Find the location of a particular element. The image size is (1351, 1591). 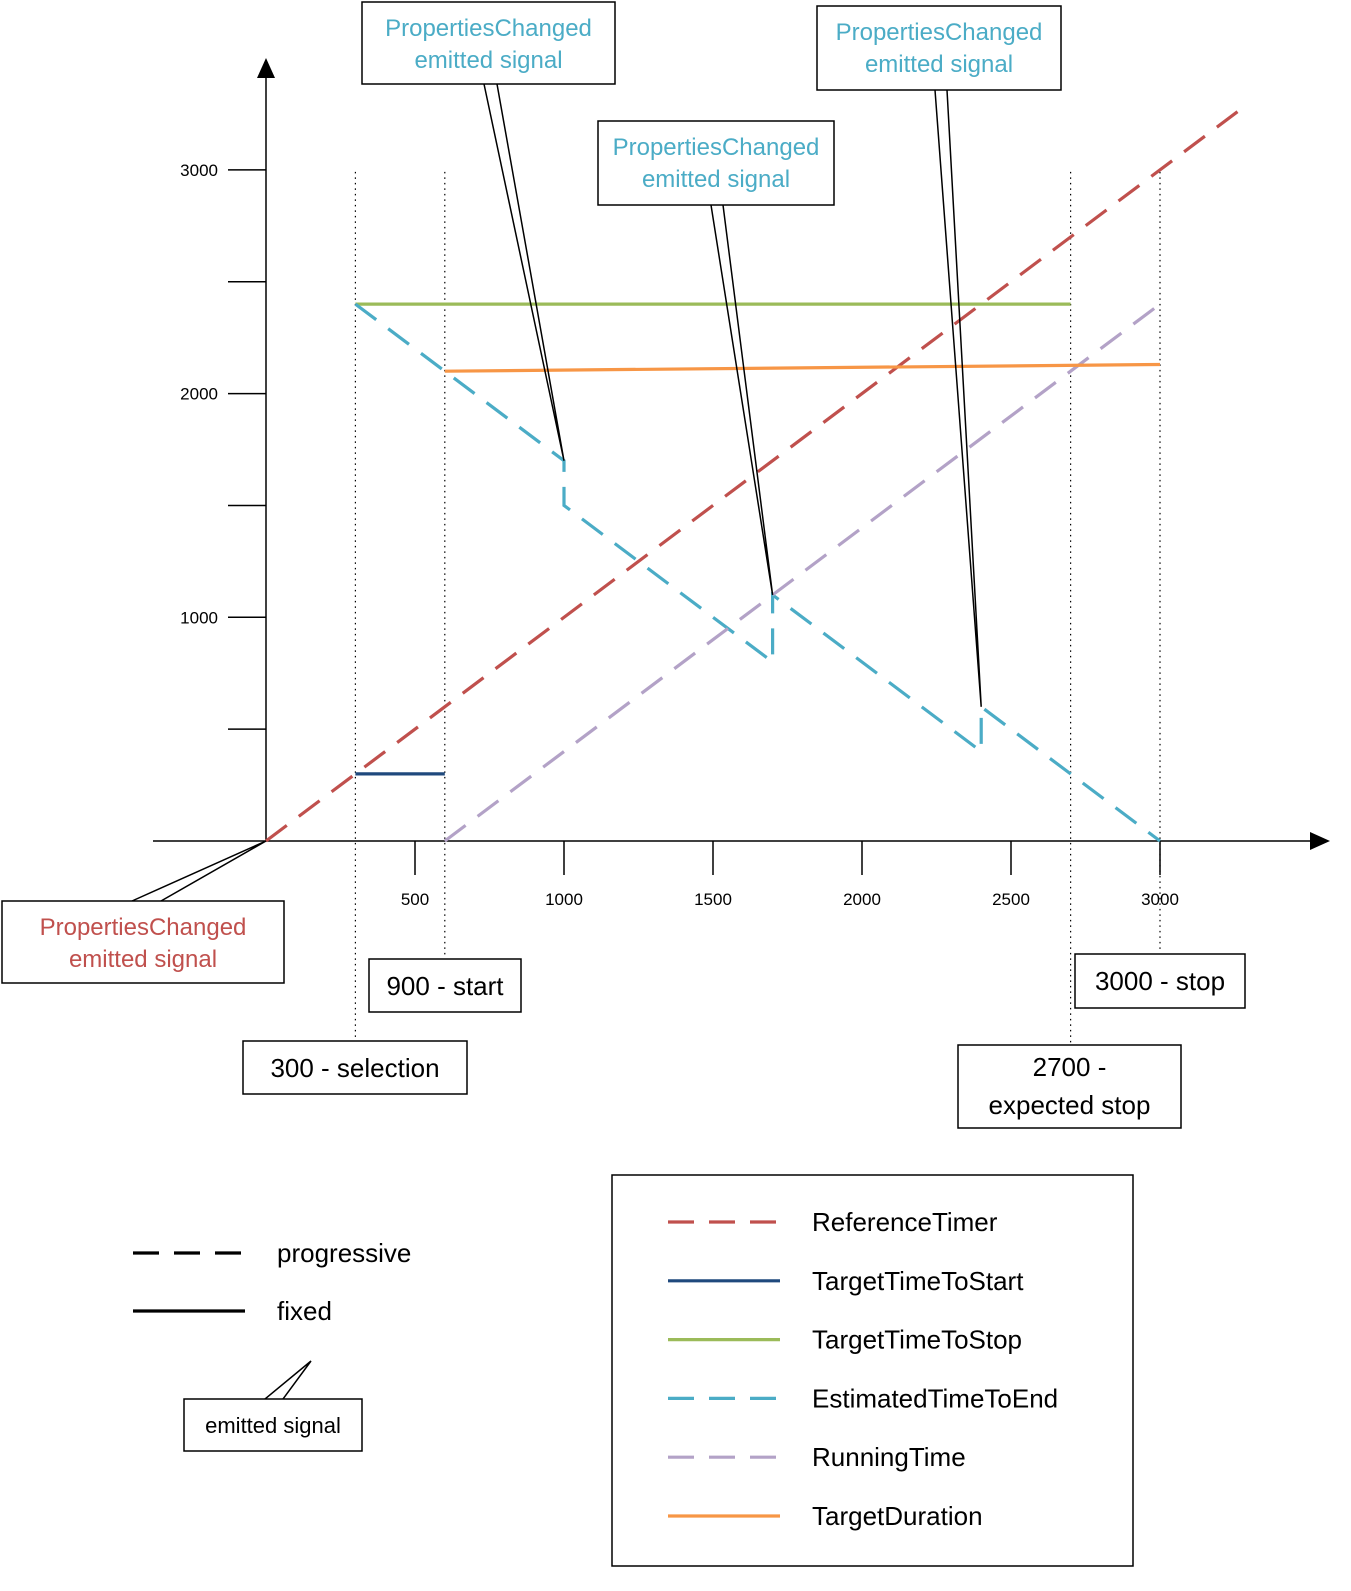

legend-label: EstimatedTimeToEnd is located at coordinates (935, 1398).